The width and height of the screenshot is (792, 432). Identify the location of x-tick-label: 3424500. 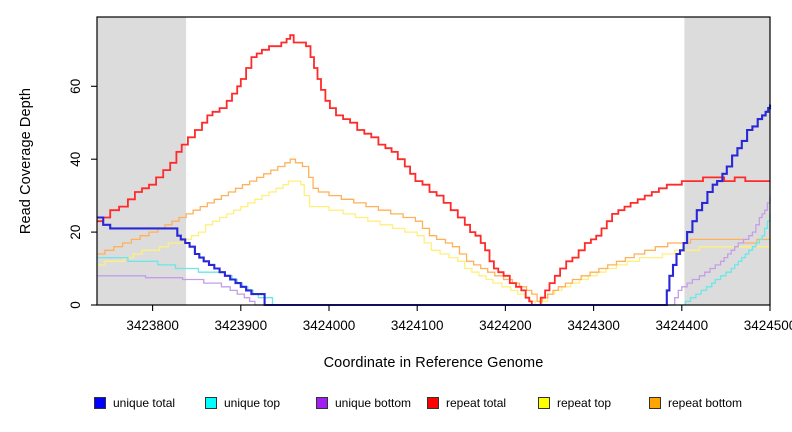
(768, 325).